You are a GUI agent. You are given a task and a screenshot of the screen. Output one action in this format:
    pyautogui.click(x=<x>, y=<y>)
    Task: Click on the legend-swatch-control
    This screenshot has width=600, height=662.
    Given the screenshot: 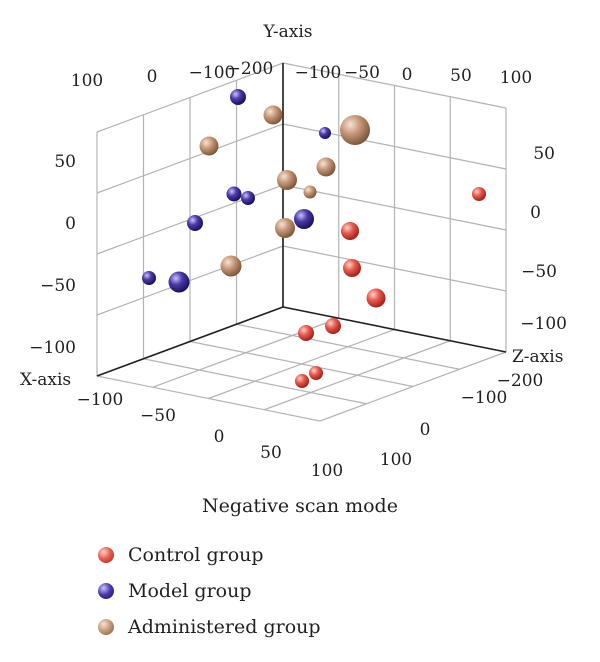 What is the action you would take?
    pyautogui.click(x=106, y=555)
    